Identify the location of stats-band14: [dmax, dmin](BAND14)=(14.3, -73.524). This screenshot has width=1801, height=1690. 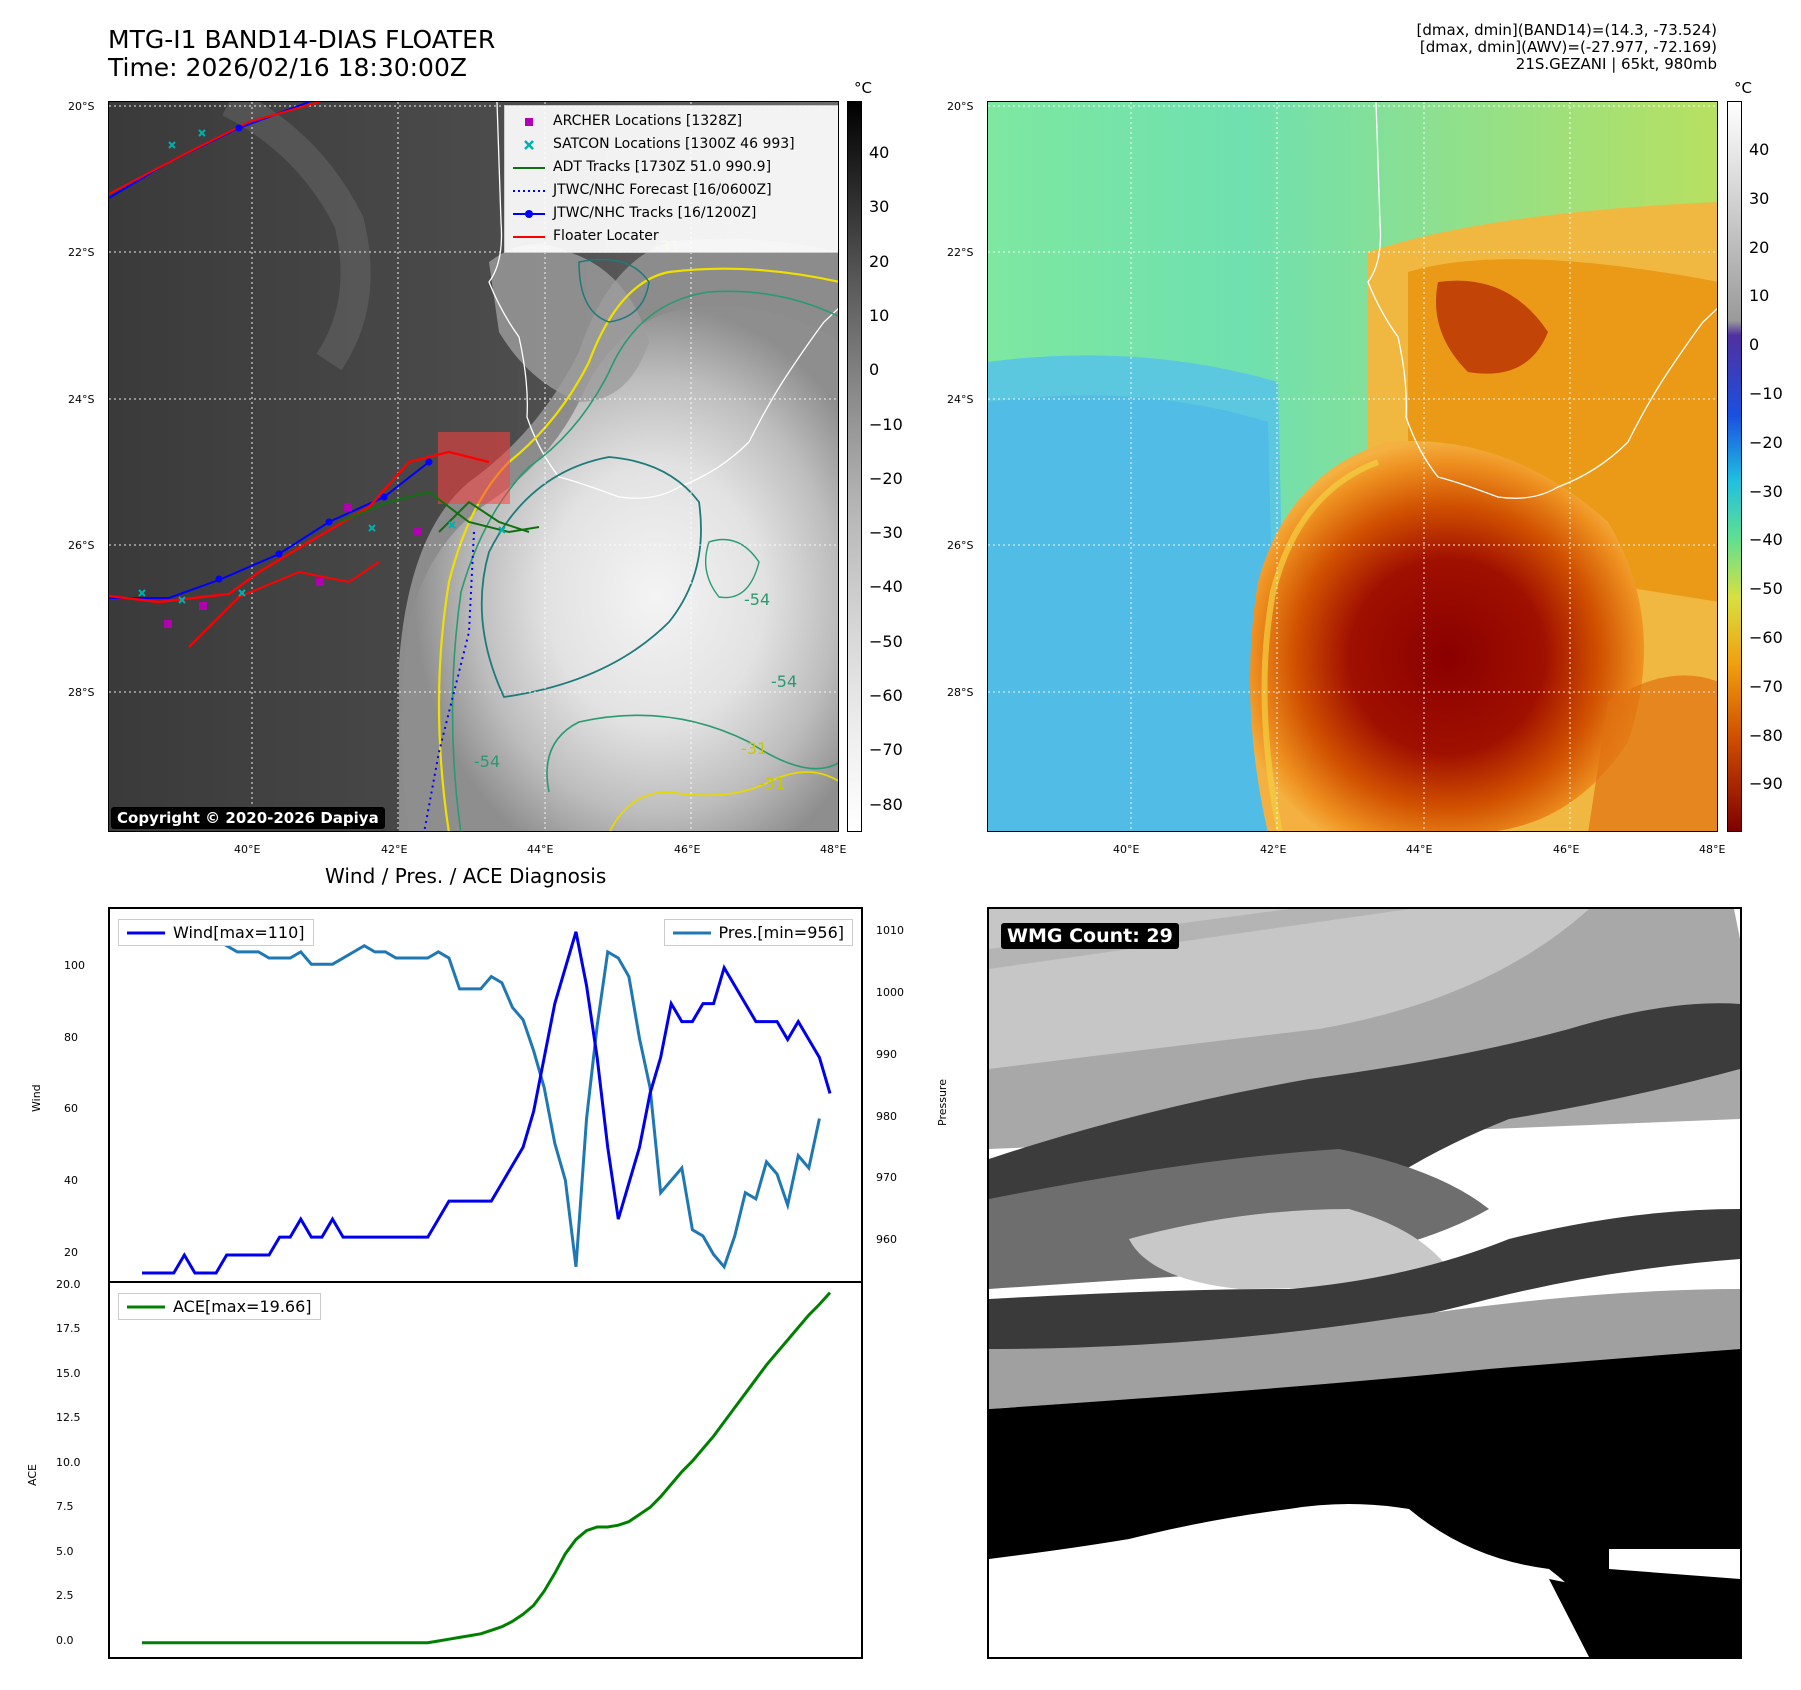
(1566, 30).